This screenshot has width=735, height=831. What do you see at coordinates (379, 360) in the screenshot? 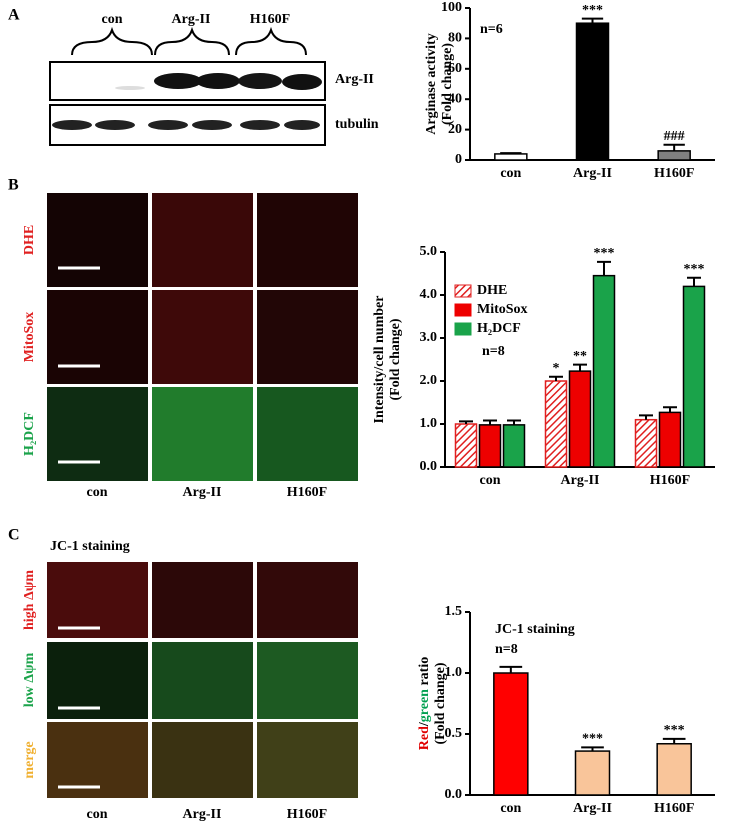
I see `y-axis-label: Intensity/cell number` at bounding box center [379, 360].